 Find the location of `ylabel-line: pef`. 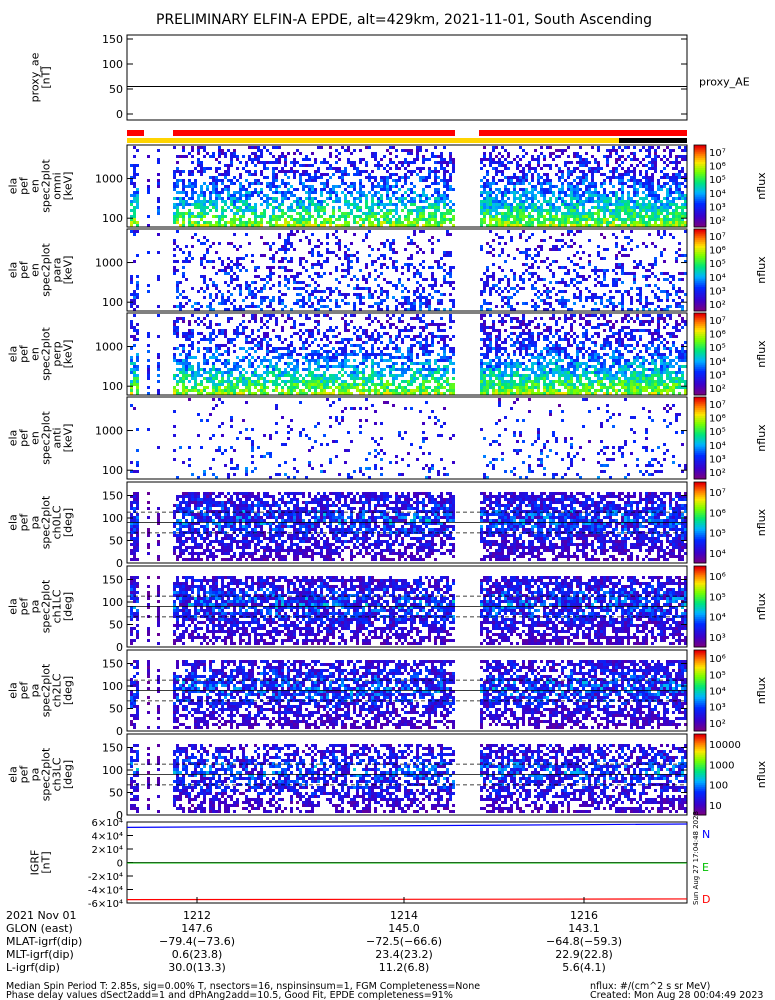

ylabel-line: pef is located at coordinates (24, 269).